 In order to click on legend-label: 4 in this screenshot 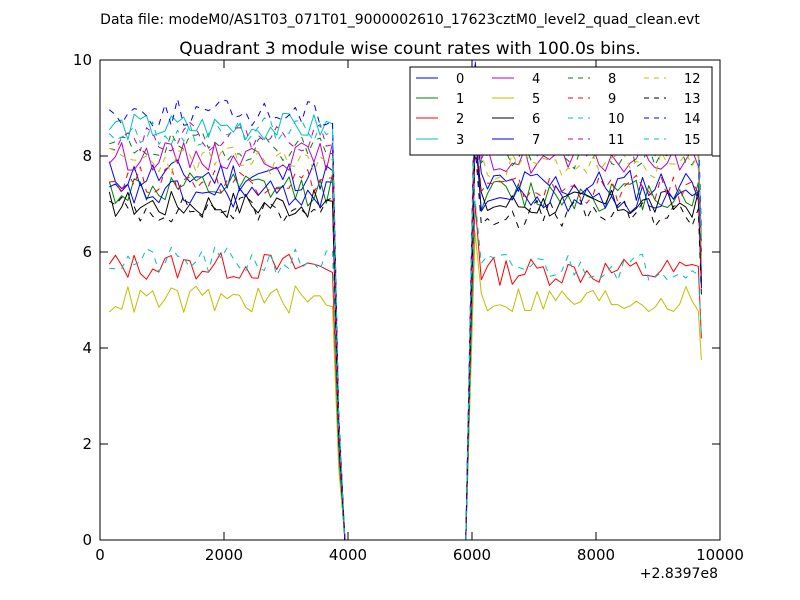, I will do `click(536, 79)`.